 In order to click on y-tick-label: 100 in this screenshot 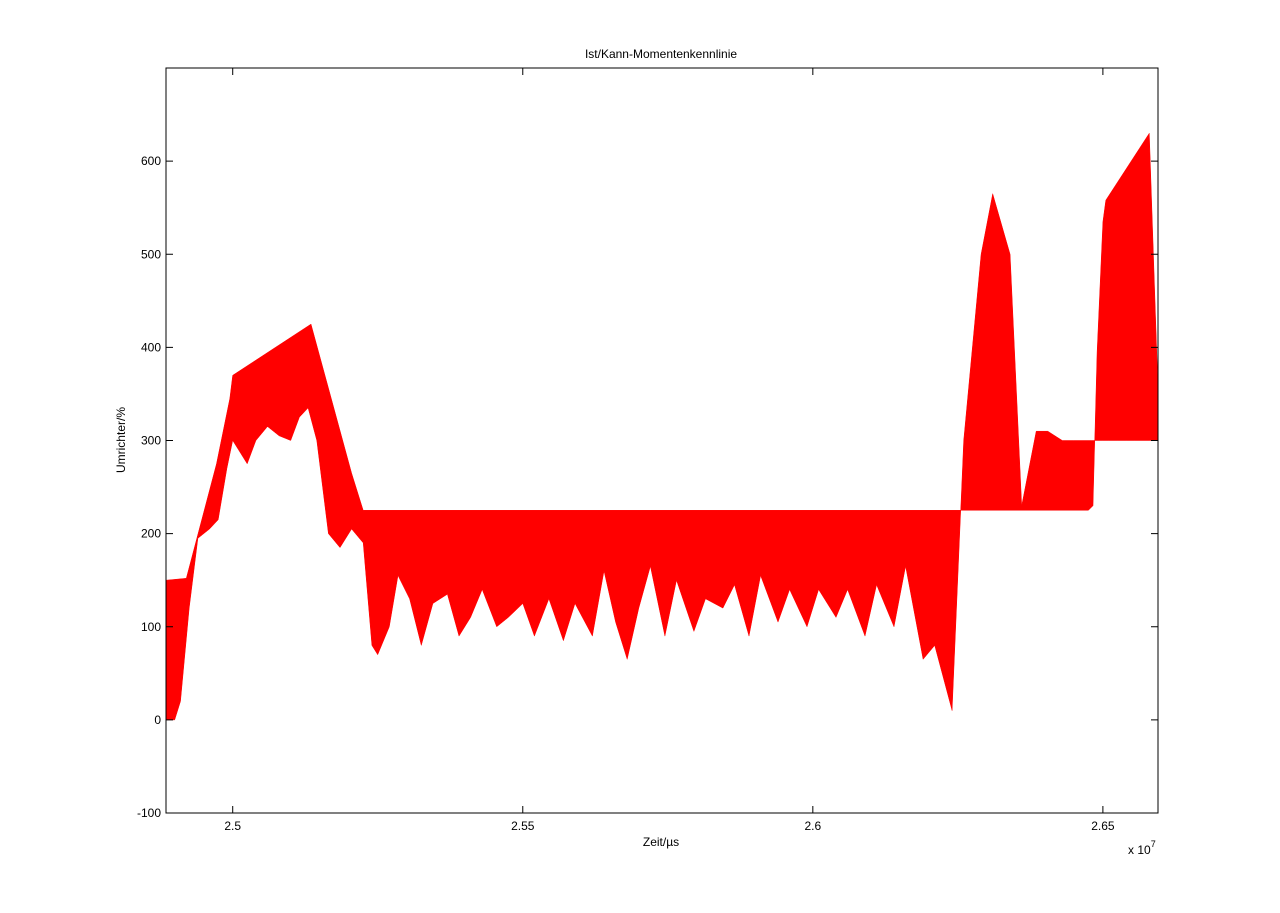, I will do `click(151, 627)`.